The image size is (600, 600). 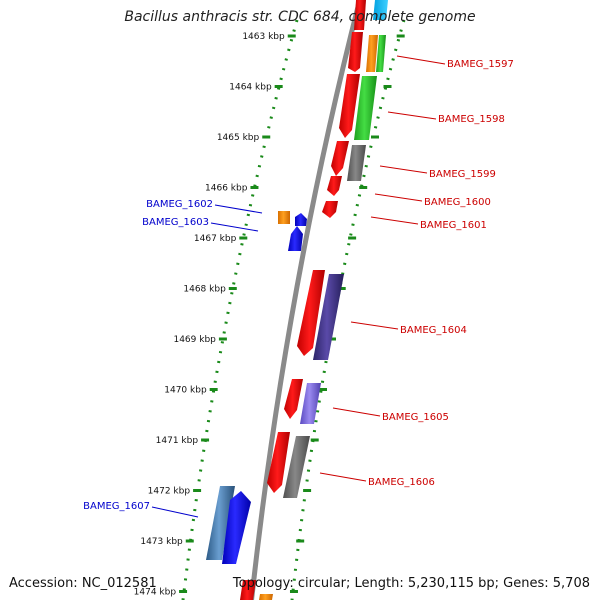 What do you see at coordinates (194, 340) in the screenshot?
I see `tick-label: 1469 kbp` at bounding box center [194, 340].